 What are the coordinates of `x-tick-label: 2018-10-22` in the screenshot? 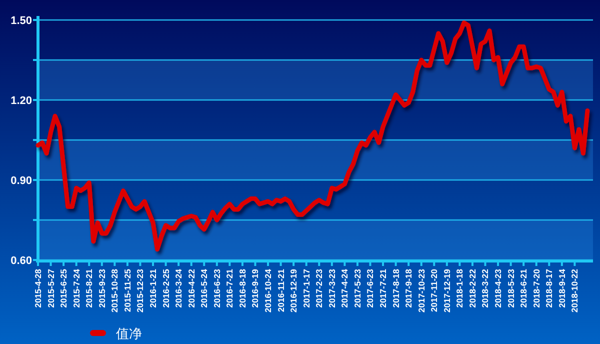 It's located at (575, 290).